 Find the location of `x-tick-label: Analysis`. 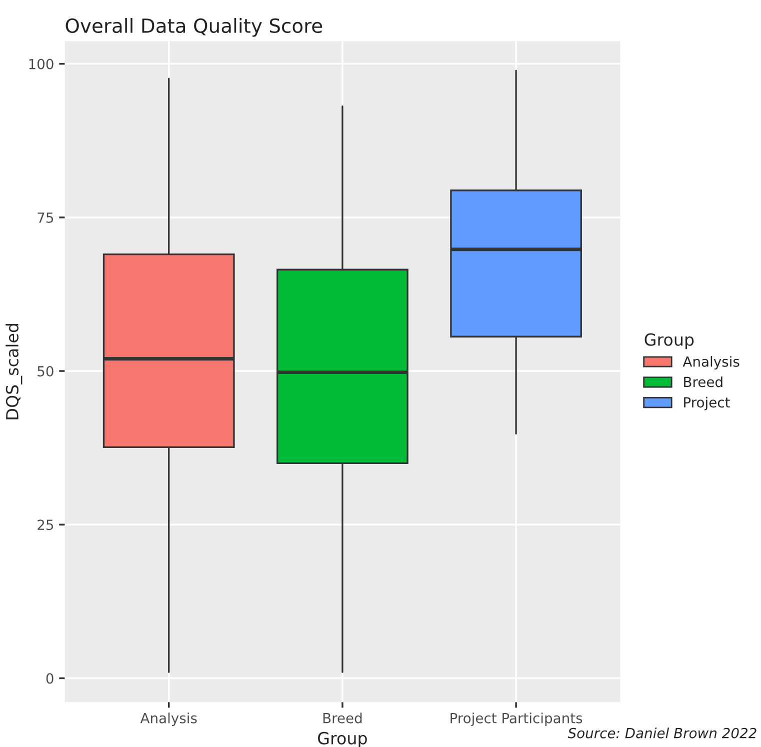

x-tick-label: Analysis is located at coordinates (168, 719).